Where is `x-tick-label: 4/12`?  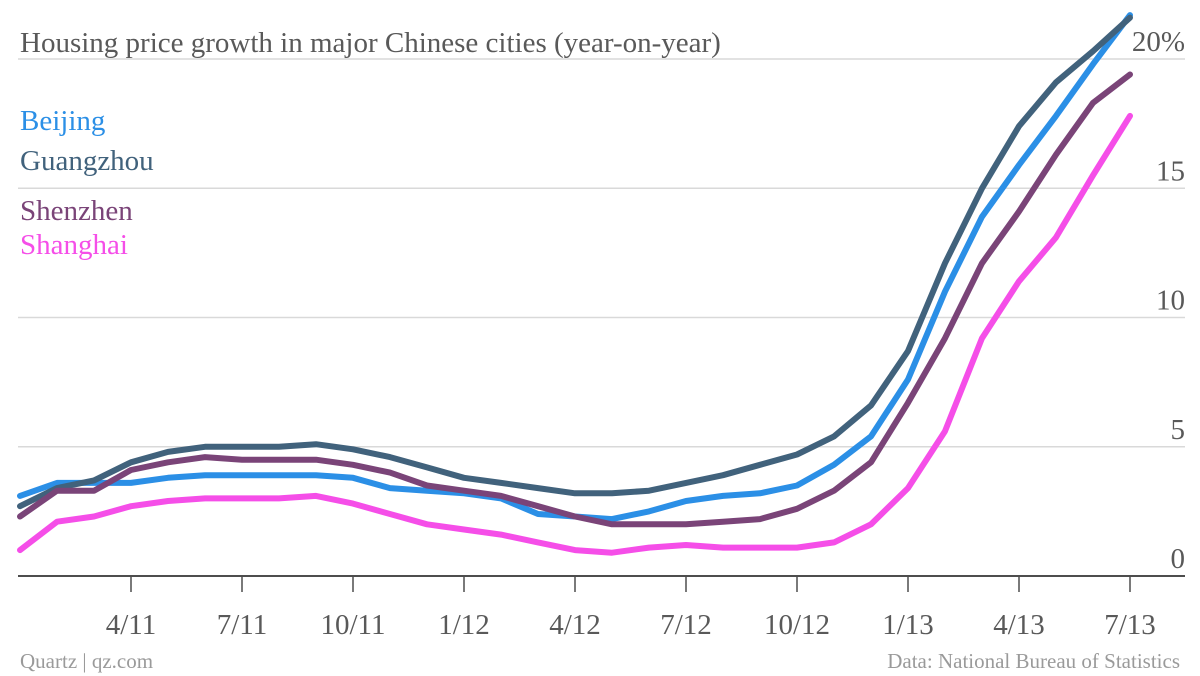 x-tick-label: 4/12 is located at coordinates (575, 625).